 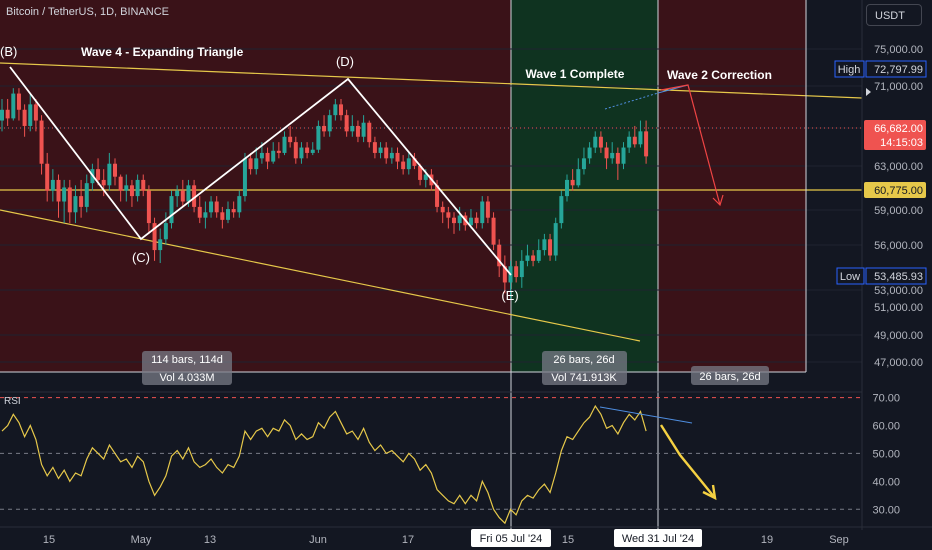 I want to click on time-marker-left: Fri 05 Jul '24, so click(x=511, y=539).